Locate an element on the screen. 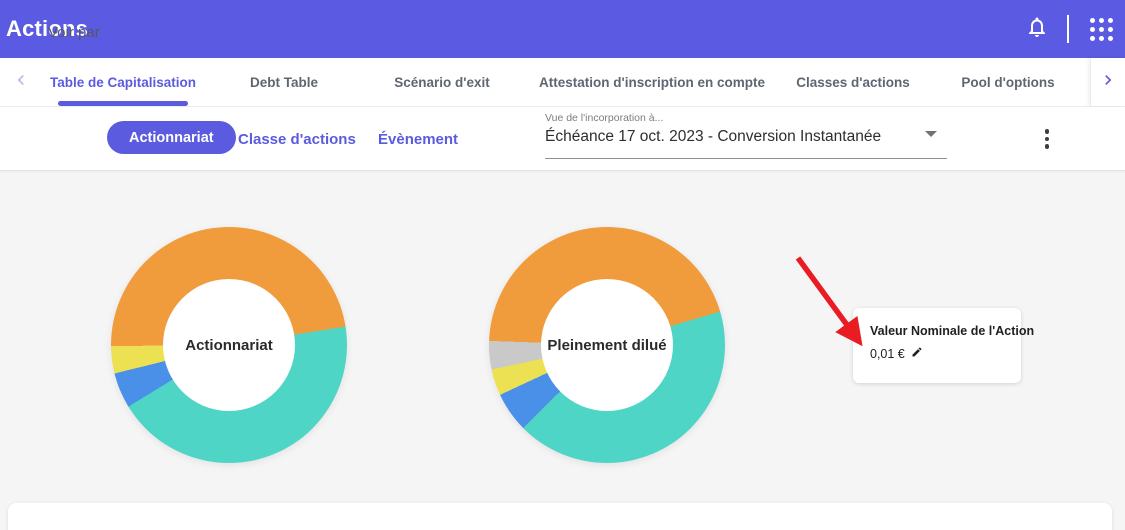  header-divider is located at coordinates (1068, 29).